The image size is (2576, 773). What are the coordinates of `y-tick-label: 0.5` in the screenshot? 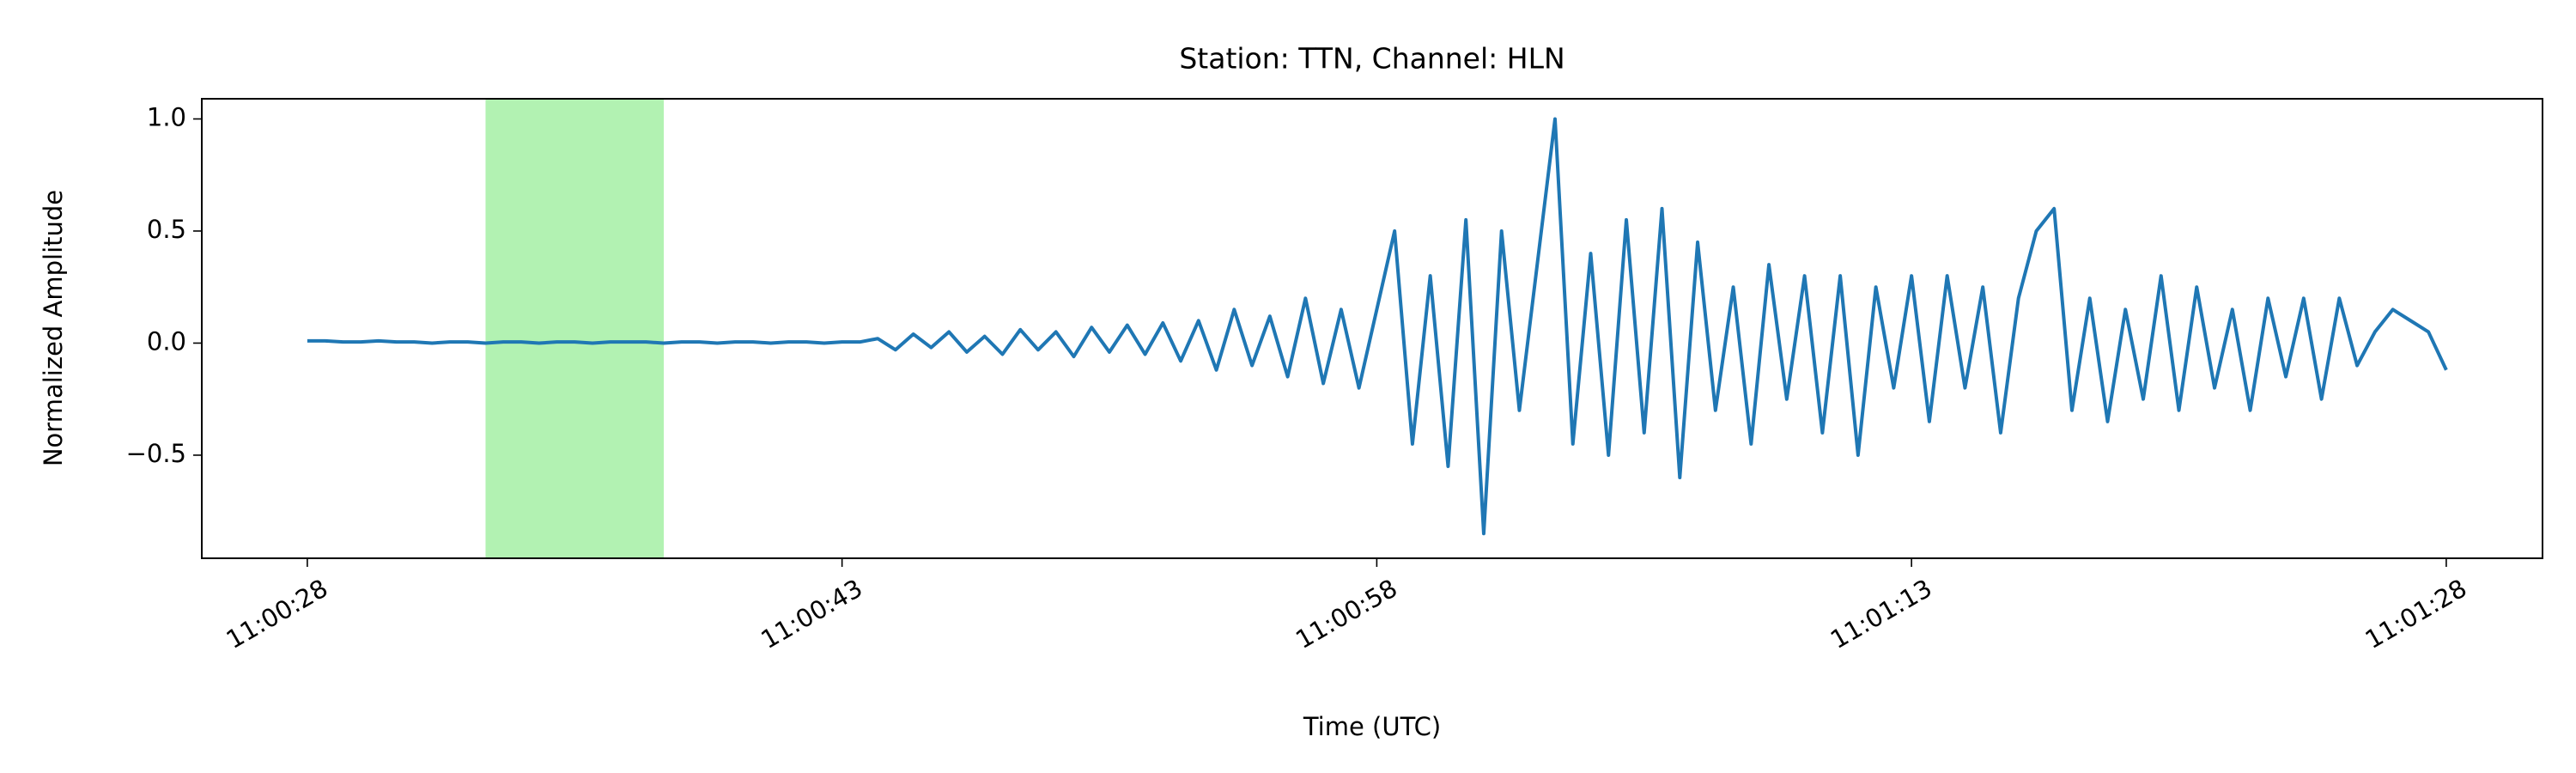 It's located at (166, 229).